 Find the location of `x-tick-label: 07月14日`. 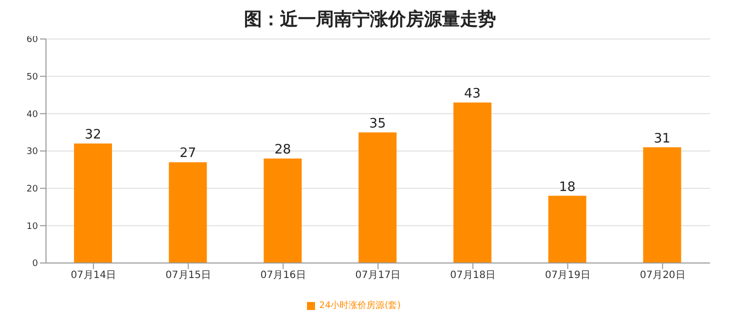

x-tick-label: 07月14日 is located at coordinates (93, 276).